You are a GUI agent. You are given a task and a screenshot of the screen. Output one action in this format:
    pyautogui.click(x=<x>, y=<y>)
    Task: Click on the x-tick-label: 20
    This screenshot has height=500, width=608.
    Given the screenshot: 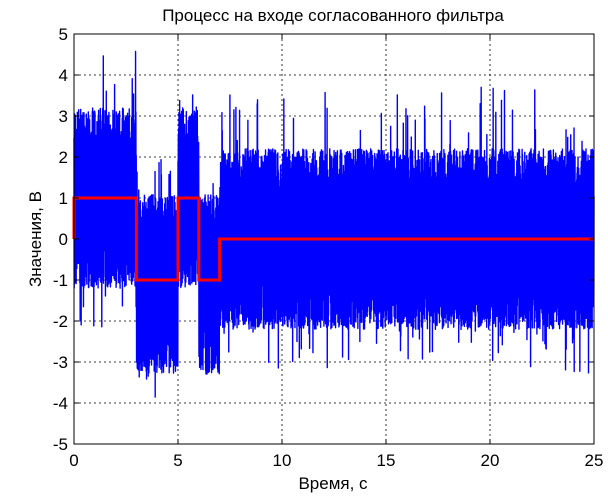 What is the action you would take?
    pyautogui.click(x=490, y=460)
    